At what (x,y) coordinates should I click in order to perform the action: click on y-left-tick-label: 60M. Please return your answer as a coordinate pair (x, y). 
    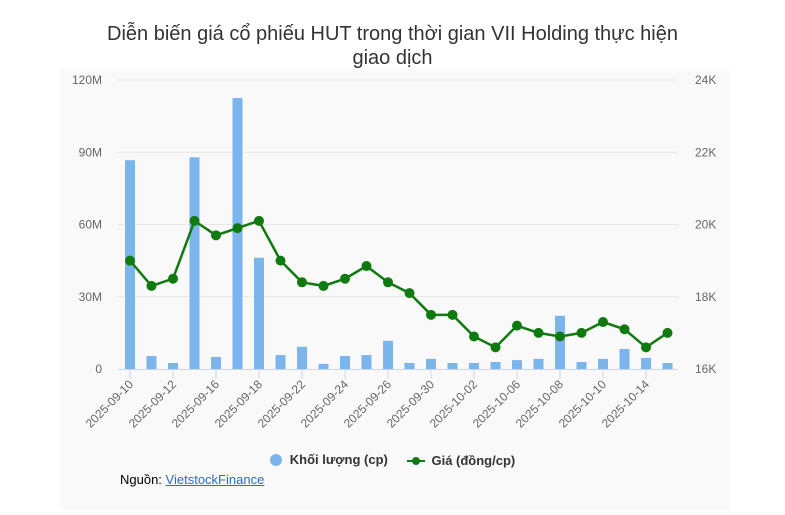
    Looking at the image, I should click on (90, 225).